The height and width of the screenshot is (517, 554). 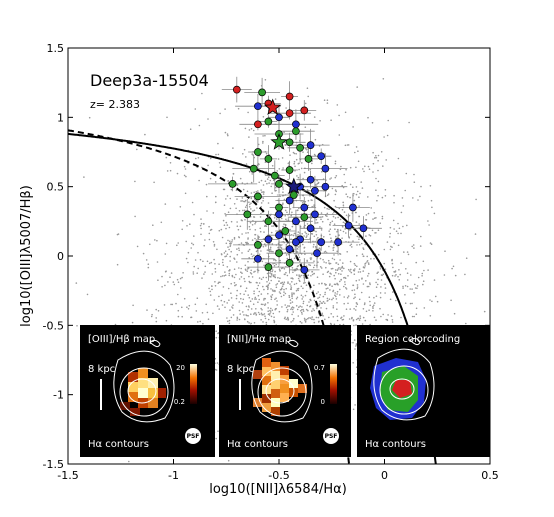 What do you see at coordinates (423, 391) in the screenshot?
I see `inset-region-colorcoding: Region colorcoding Hα contours` at bounding box center [423, 391].